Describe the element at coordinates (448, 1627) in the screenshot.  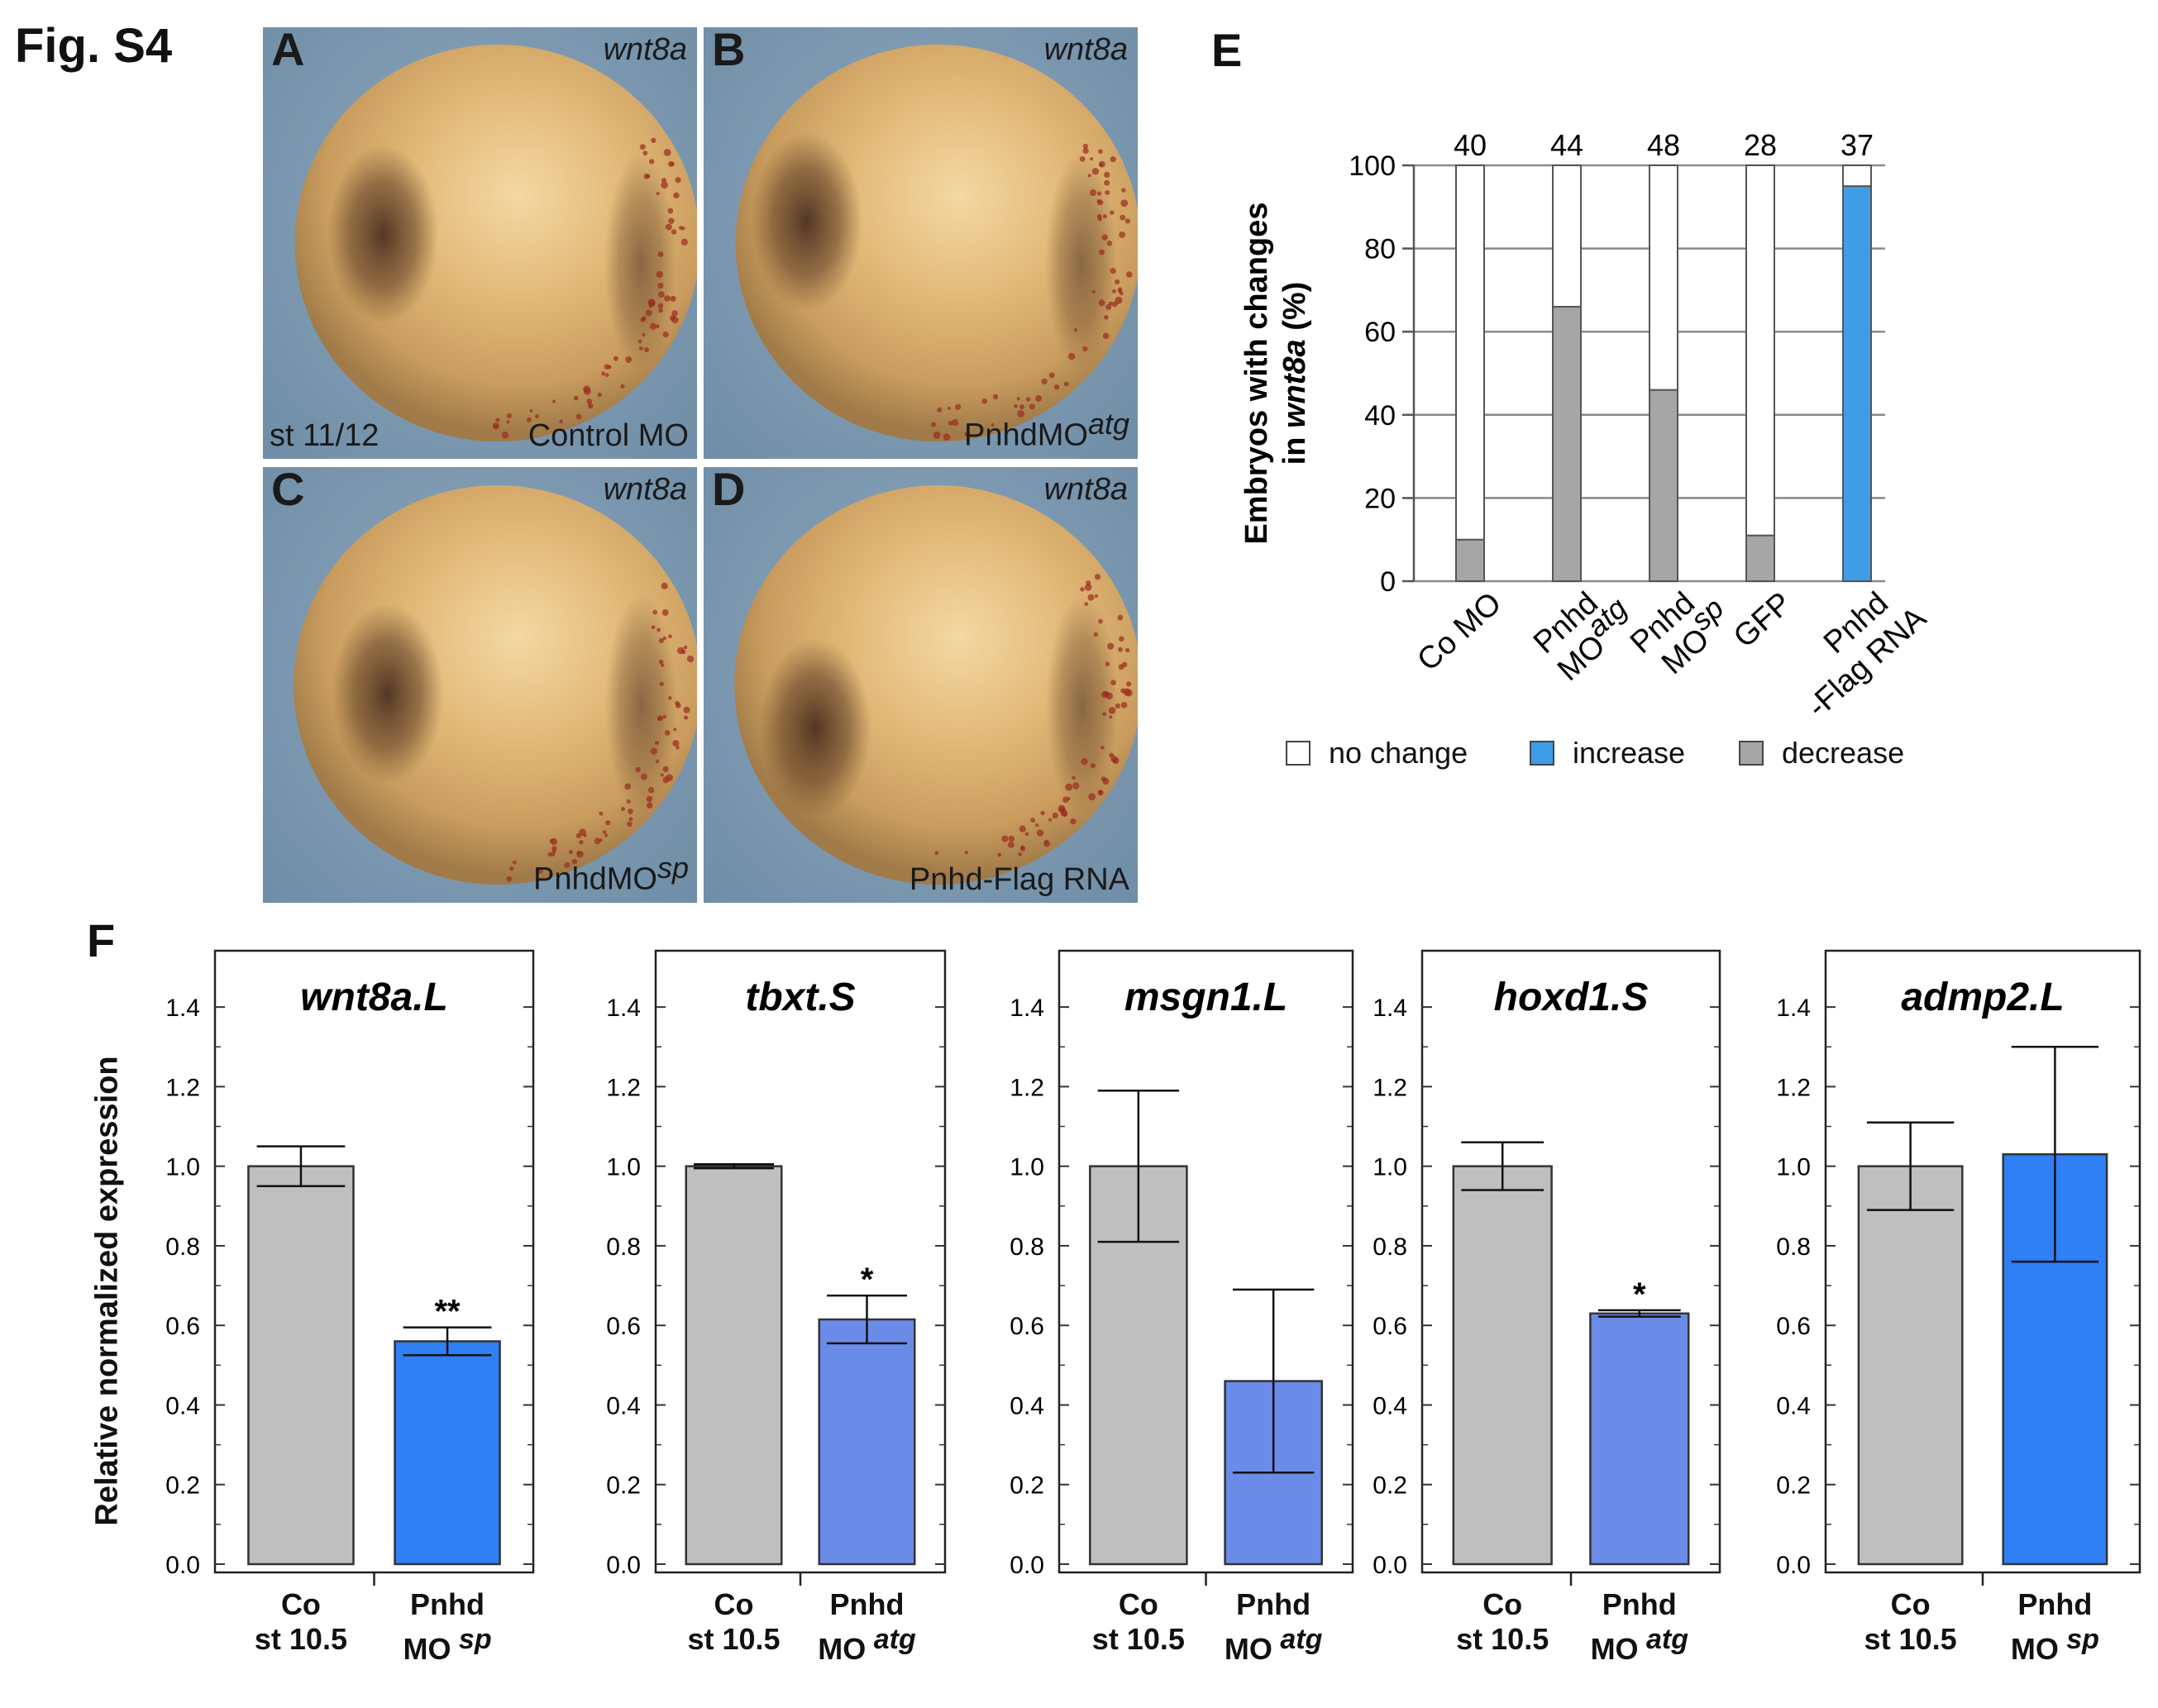
I see `x-category-label: Pnhd MO sp` at that location.